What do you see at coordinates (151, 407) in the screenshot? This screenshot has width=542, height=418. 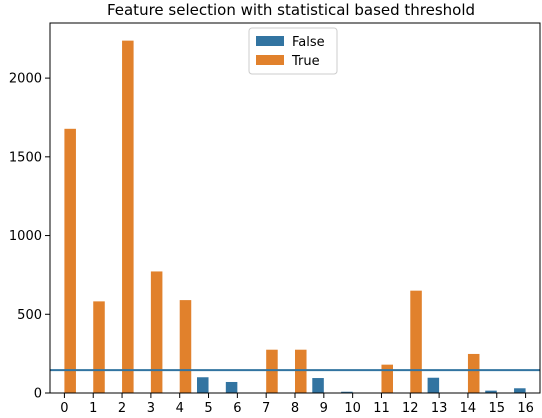 I see `x-tick-label-3: 3` at bounding box center [151, 407].